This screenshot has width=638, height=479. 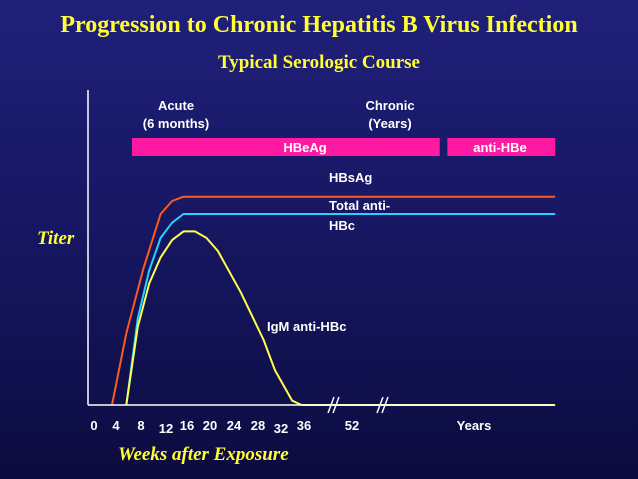 I want to click on x-tick-52: 52, so click(x=352, y=425).